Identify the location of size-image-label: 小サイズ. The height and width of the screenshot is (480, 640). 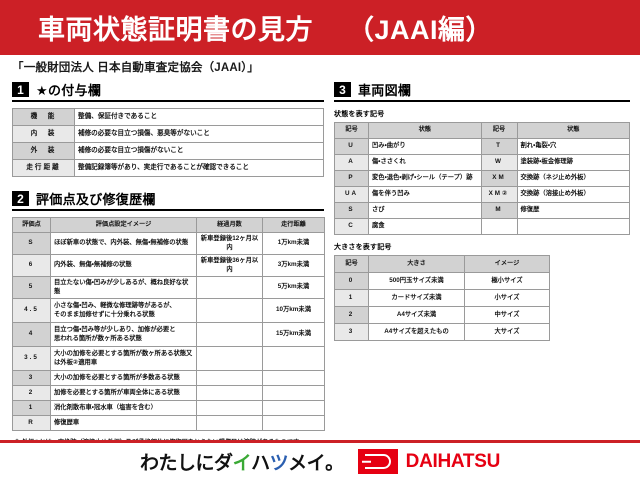
(507, 298).